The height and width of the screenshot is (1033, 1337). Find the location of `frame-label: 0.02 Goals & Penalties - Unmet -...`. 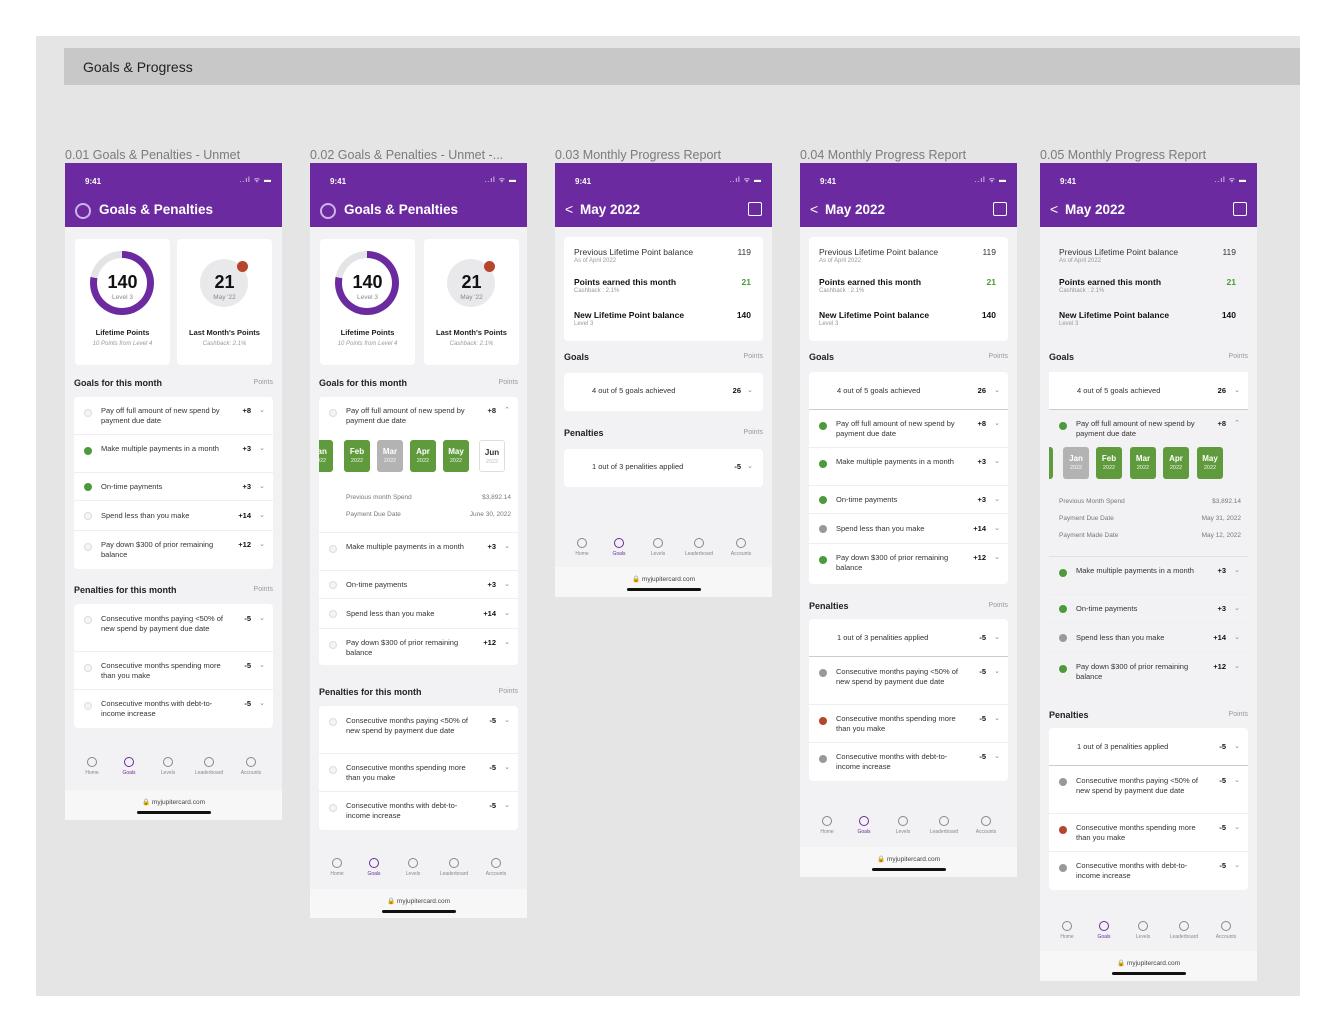

frame-label: 0.02 Goals & Penalties - Unmet -... is located at coordinates (407, 155).